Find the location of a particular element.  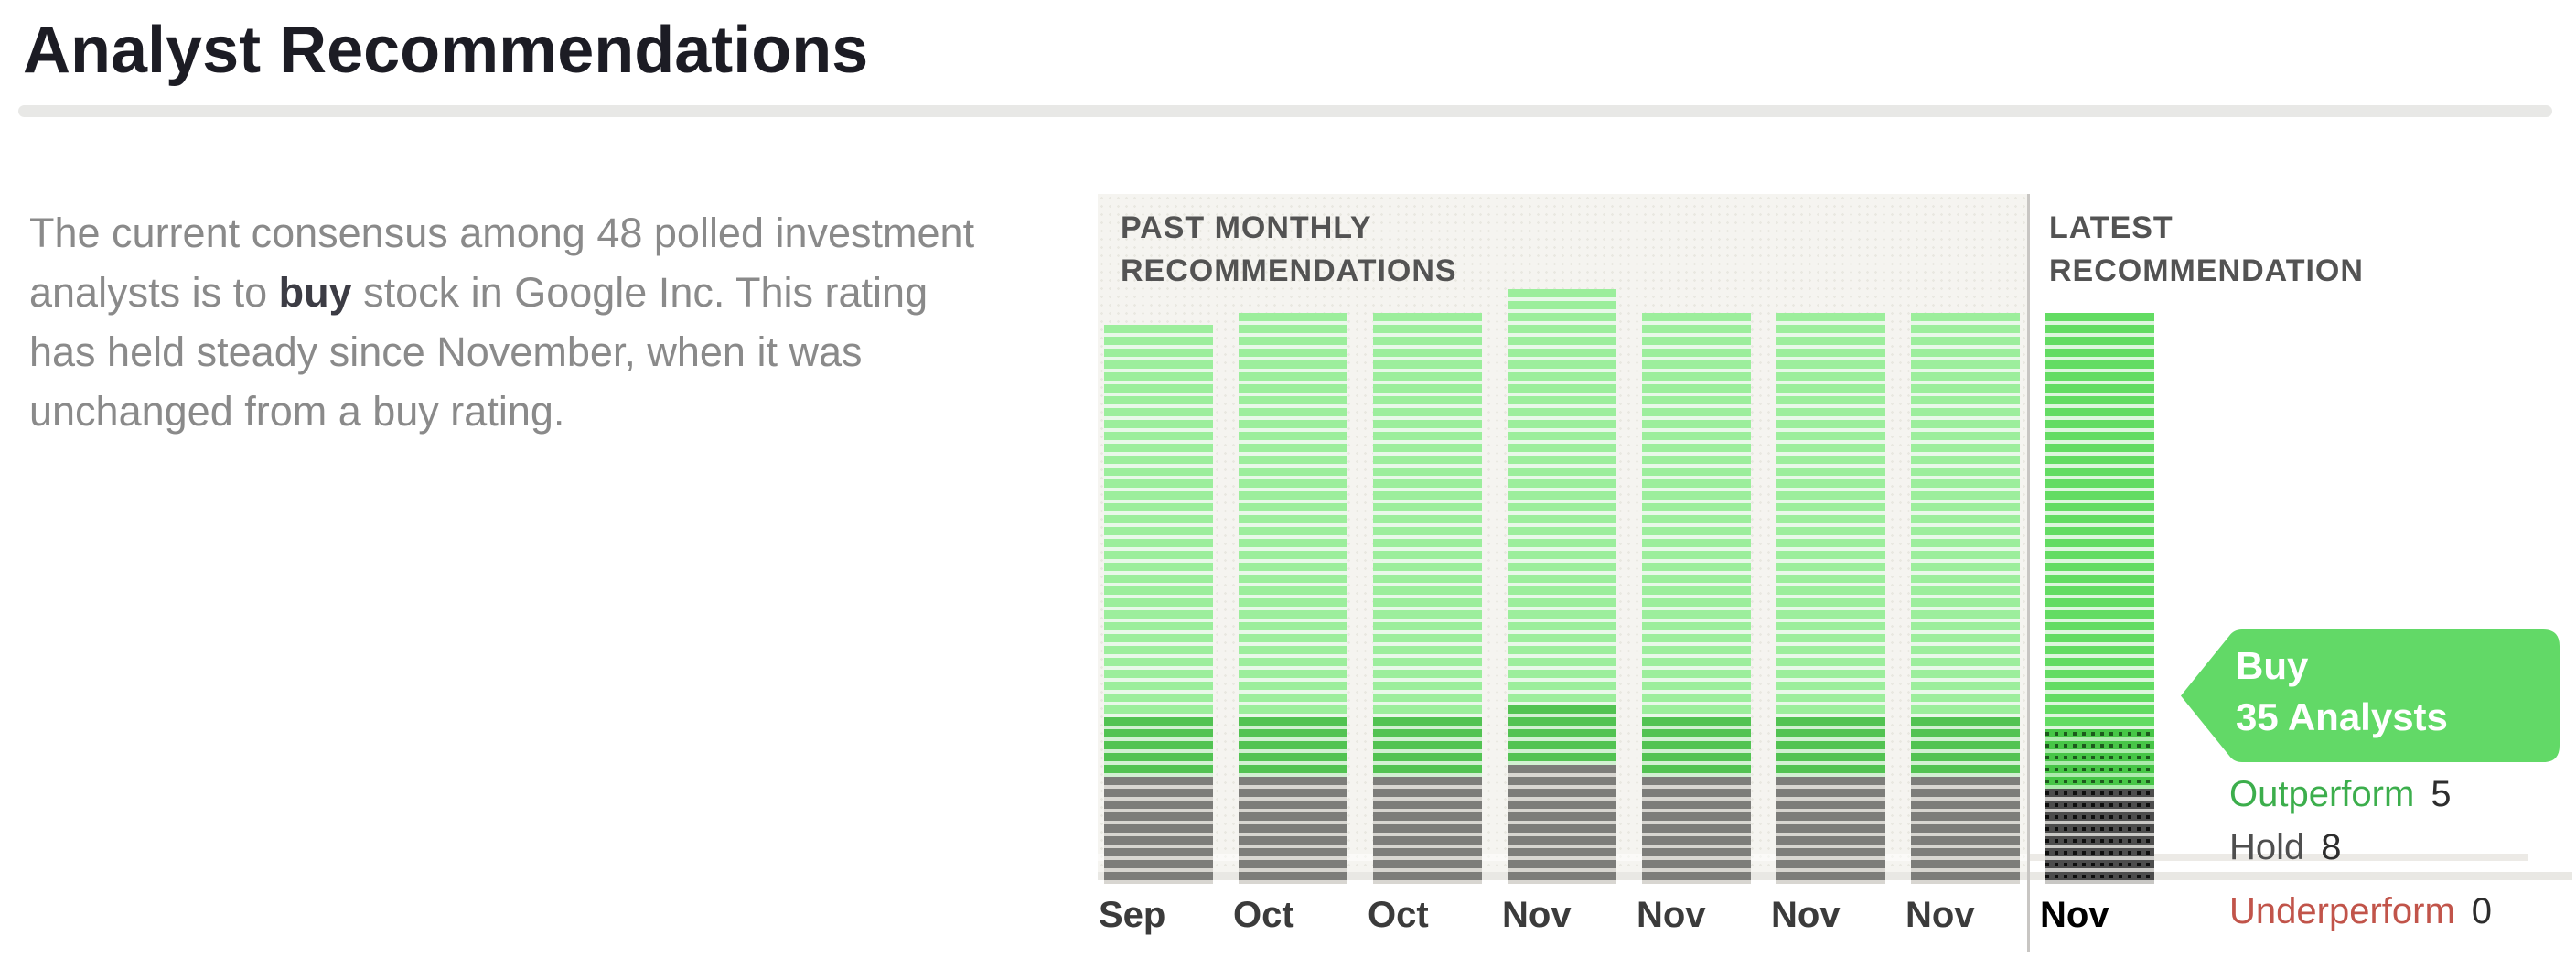

month-label-oct-2: Oct is located at coordinates (1398, 915).